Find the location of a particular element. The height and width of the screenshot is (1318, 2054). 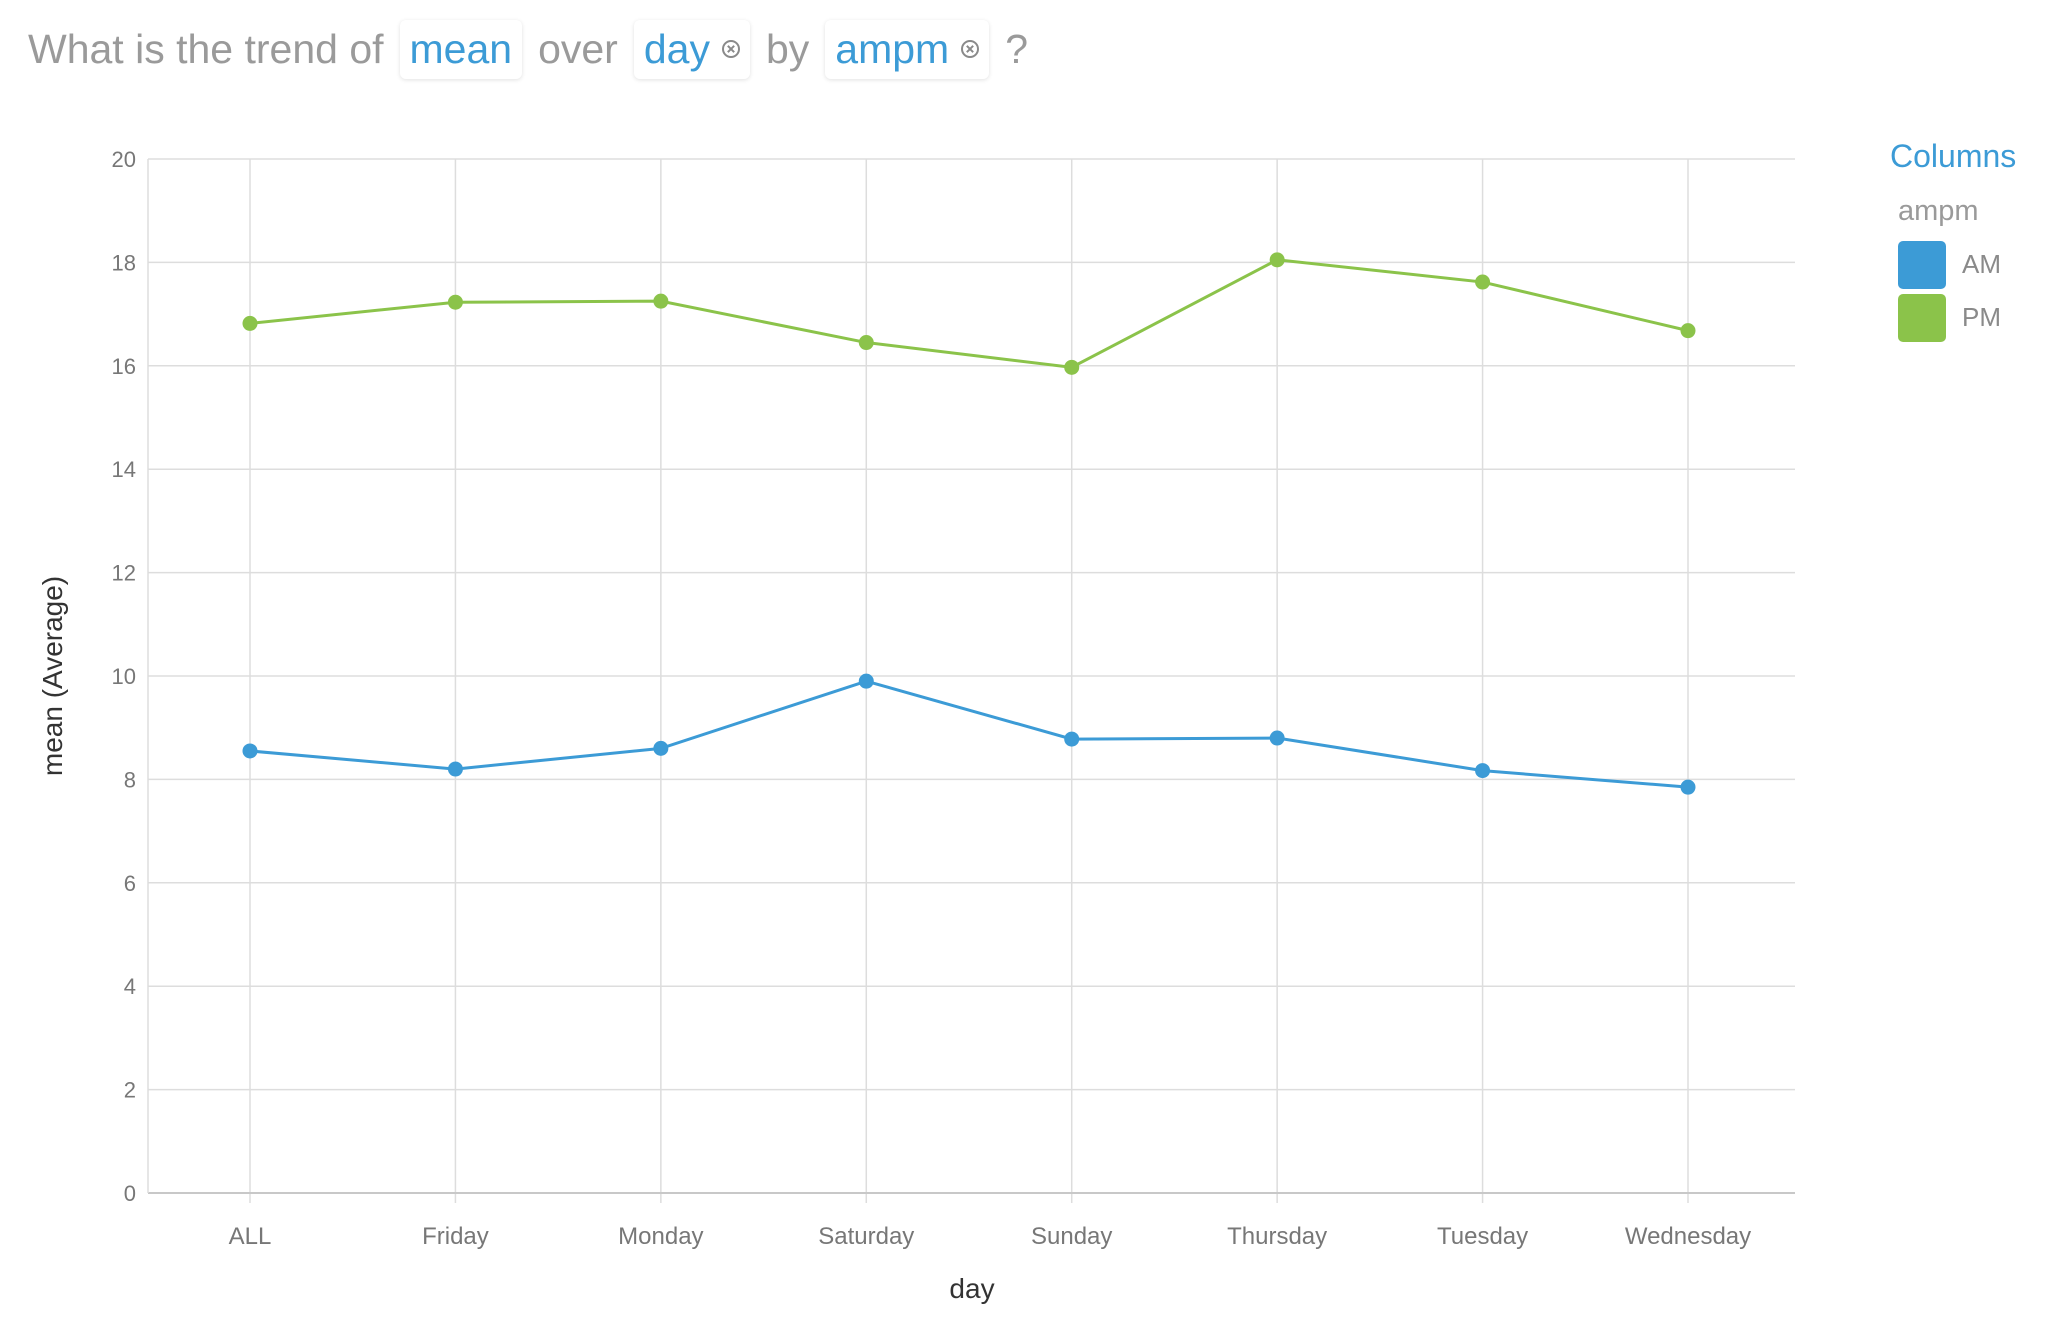

query-over-word: over is located at coordinates (578, 48).